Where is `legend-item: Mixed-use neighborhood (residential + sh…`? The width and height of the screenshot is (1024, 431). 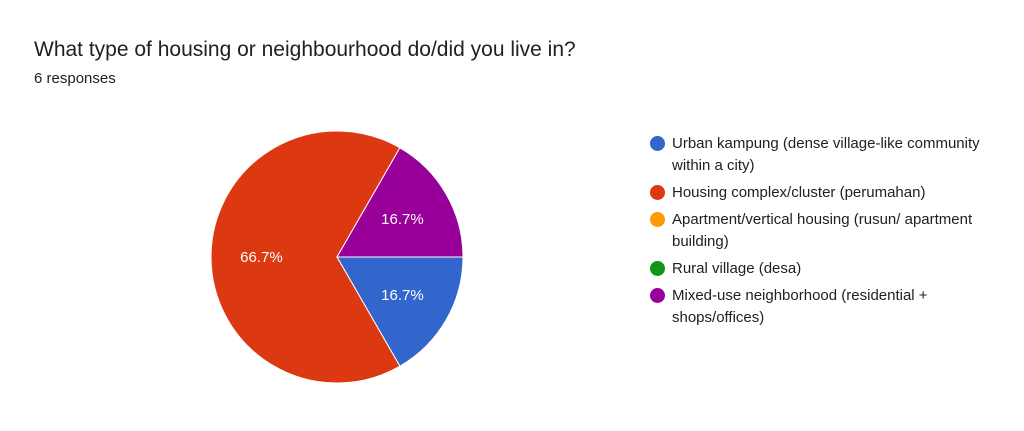 legend-item: Mixed-use neighborhood (residential + sh… is located at coordinates (815, 307).